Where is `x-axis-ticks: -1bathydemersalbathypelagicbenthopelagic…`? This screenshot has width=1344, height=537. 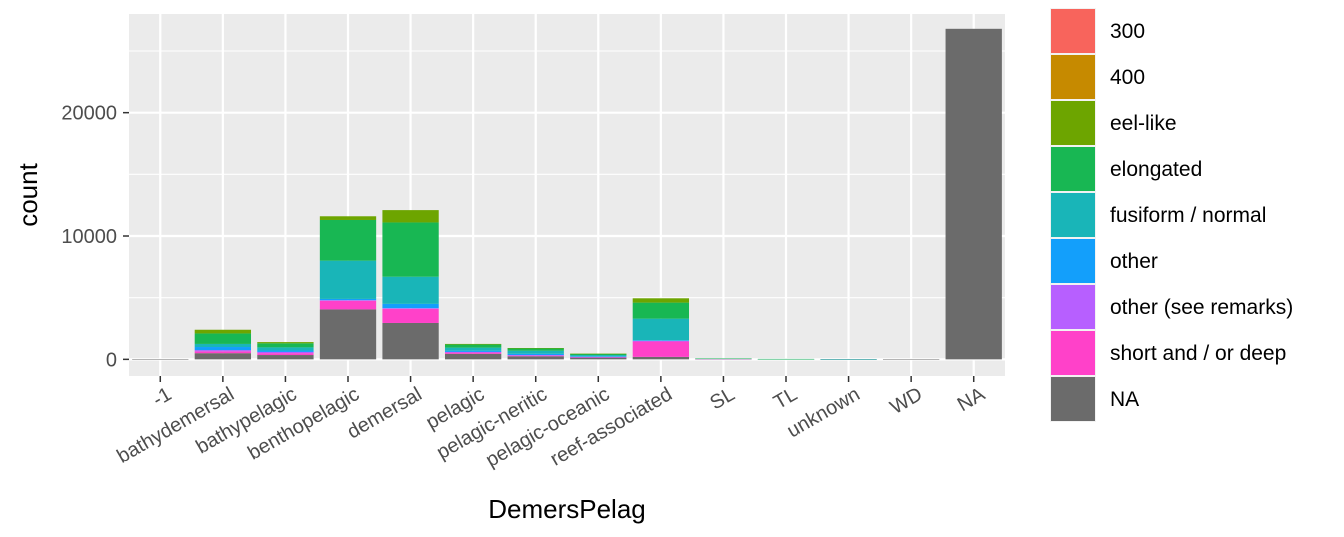
x-axis-ticks: -1bathydemersalbathypelagicbenthopelagic… is located at coordinates (551, 424).